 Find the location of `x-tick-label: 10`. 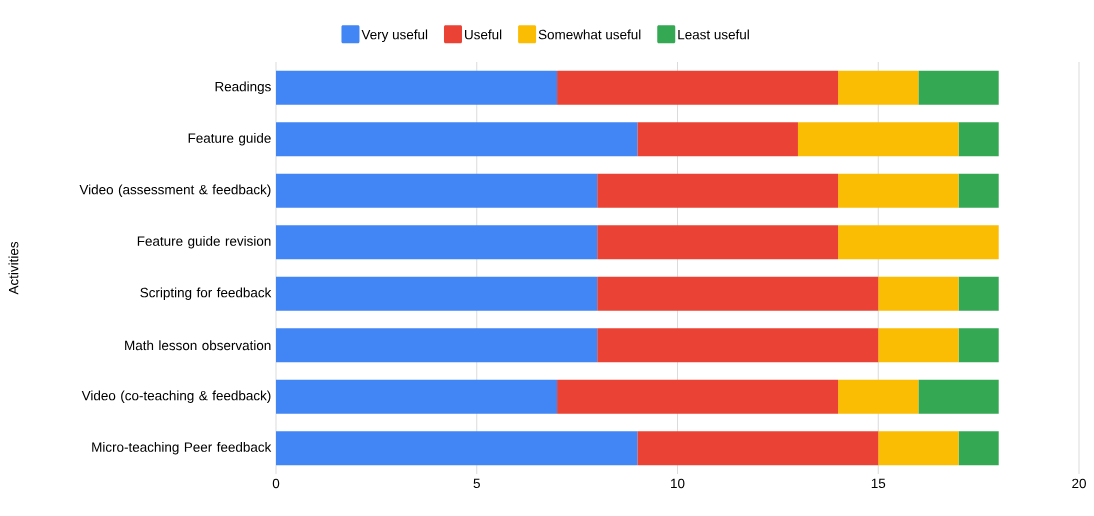

x-tick-label: 10 is located at coordinates (678, 483).